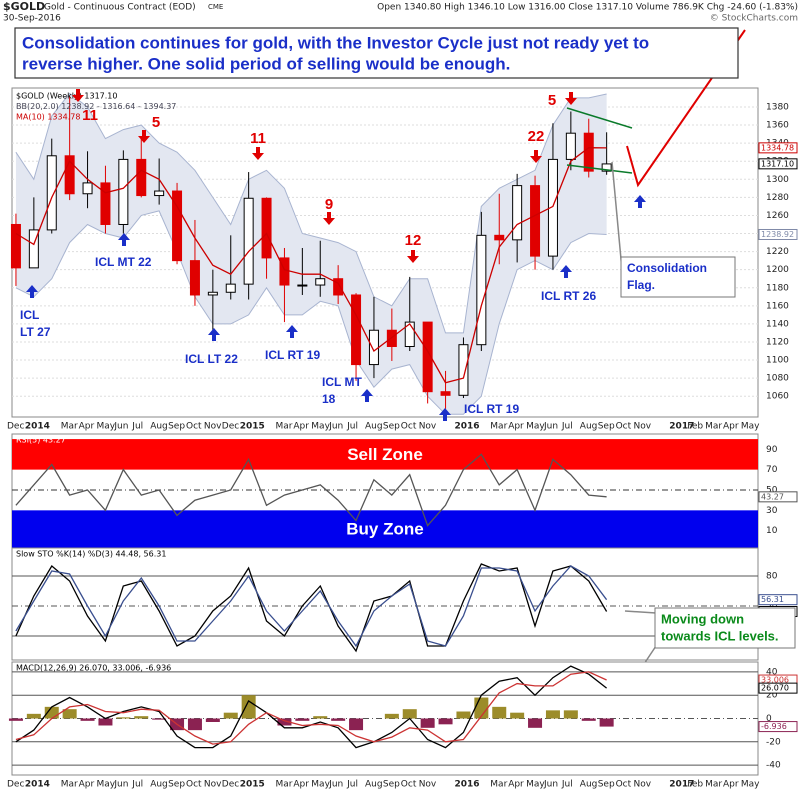 Image resolution: width=800 pixels, height=792 pixels. I want to click on legend-entry: RSI(5) 43.27, so click(41, 440).